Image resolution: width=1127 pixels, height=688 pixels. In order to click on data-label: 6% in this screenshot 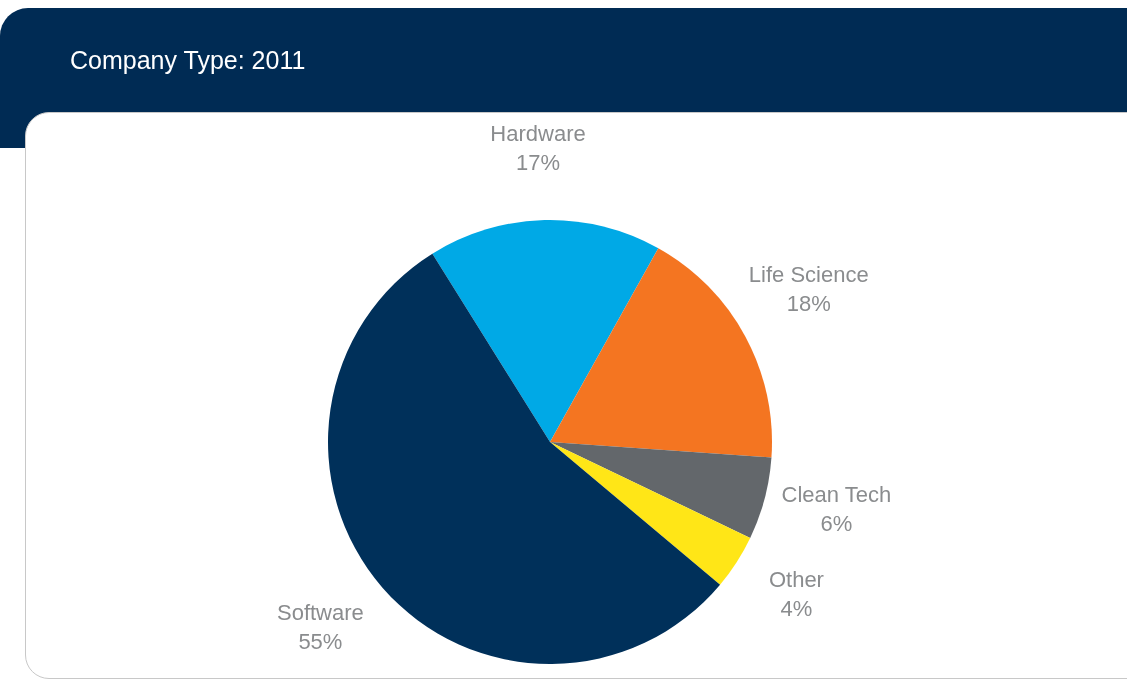, I will do `click(836, 523)`.